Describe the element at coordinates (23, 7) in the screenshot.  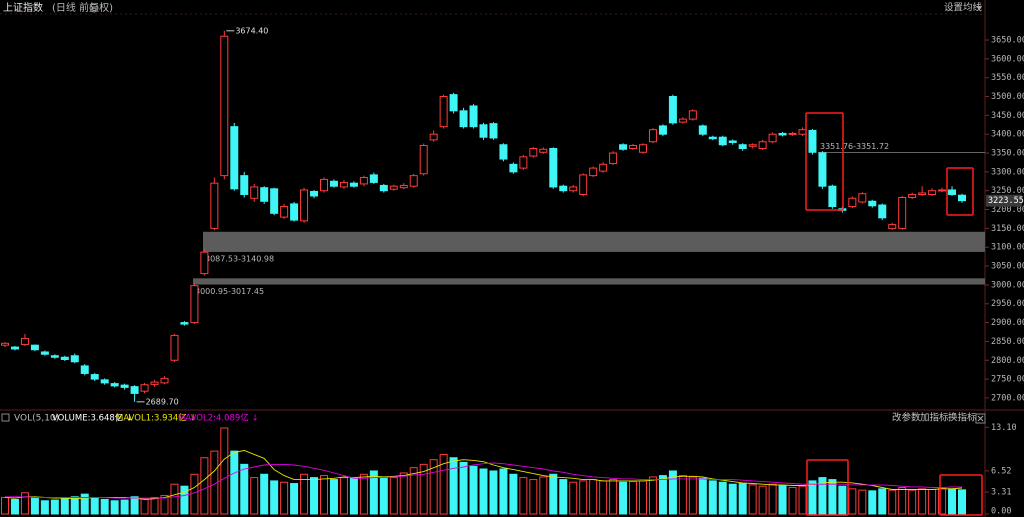
I see `index-title: 上证指数` at that location.